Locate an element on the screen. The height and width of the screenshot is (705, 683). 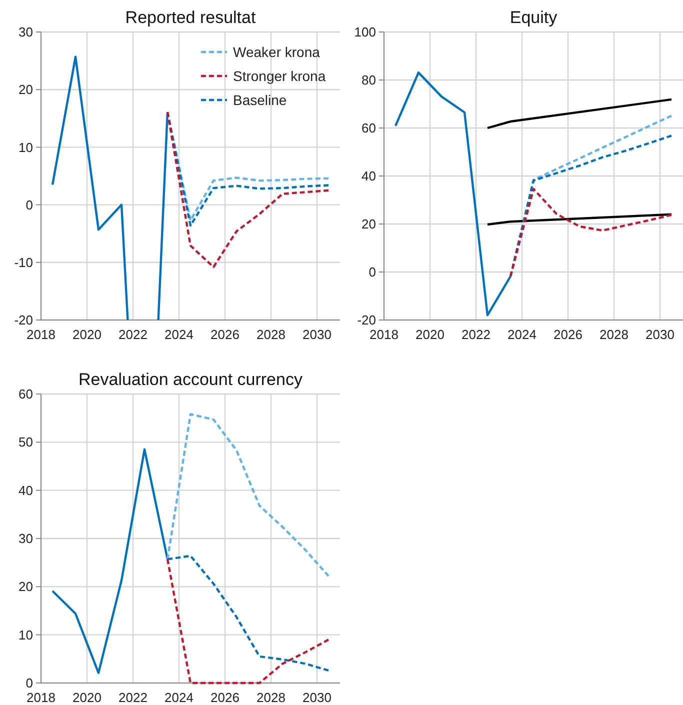
y-tick-label: 80 is located at coordinates (369, 80).